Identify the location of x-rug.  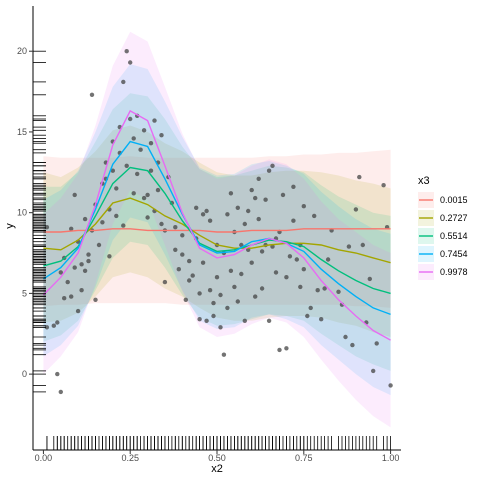
(219, 443).